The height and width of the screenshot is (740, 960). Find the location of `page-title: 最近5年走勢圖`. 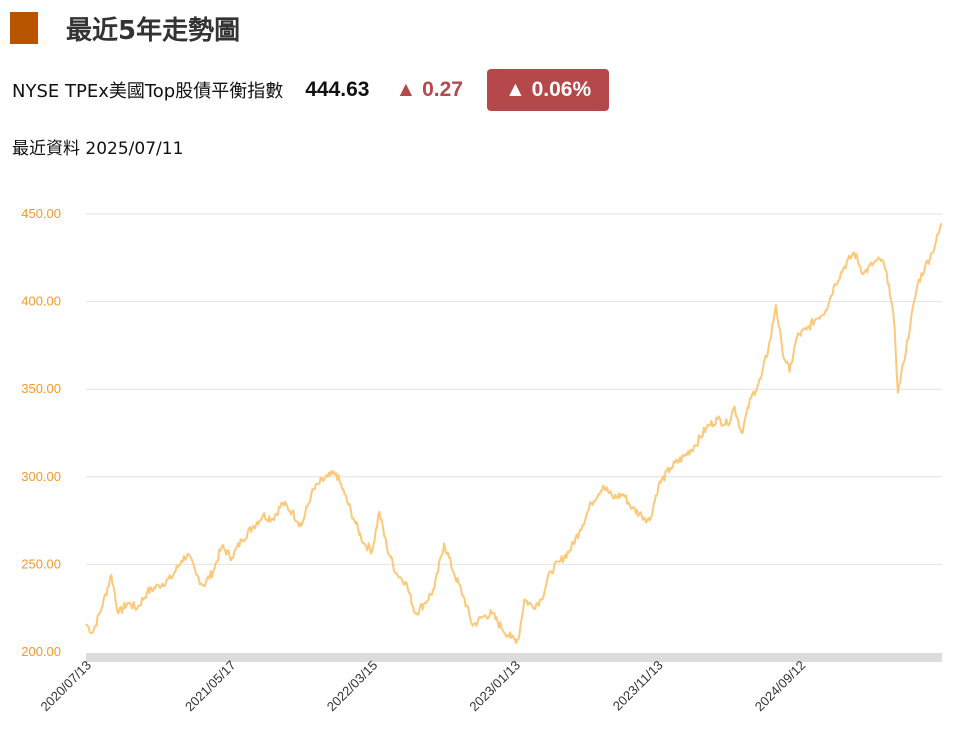

page-title: 最近5年走勢圖 is located at coordinates (153, 31).